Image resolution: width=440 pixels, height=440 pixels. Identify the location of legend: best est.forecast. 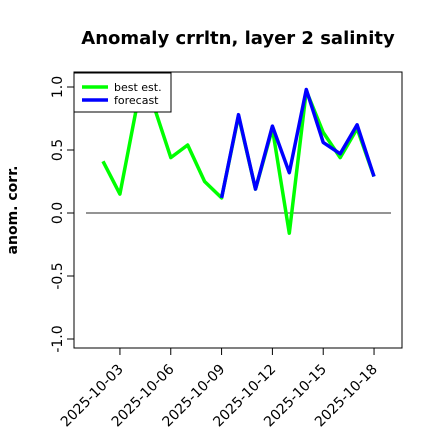
(122, 92).